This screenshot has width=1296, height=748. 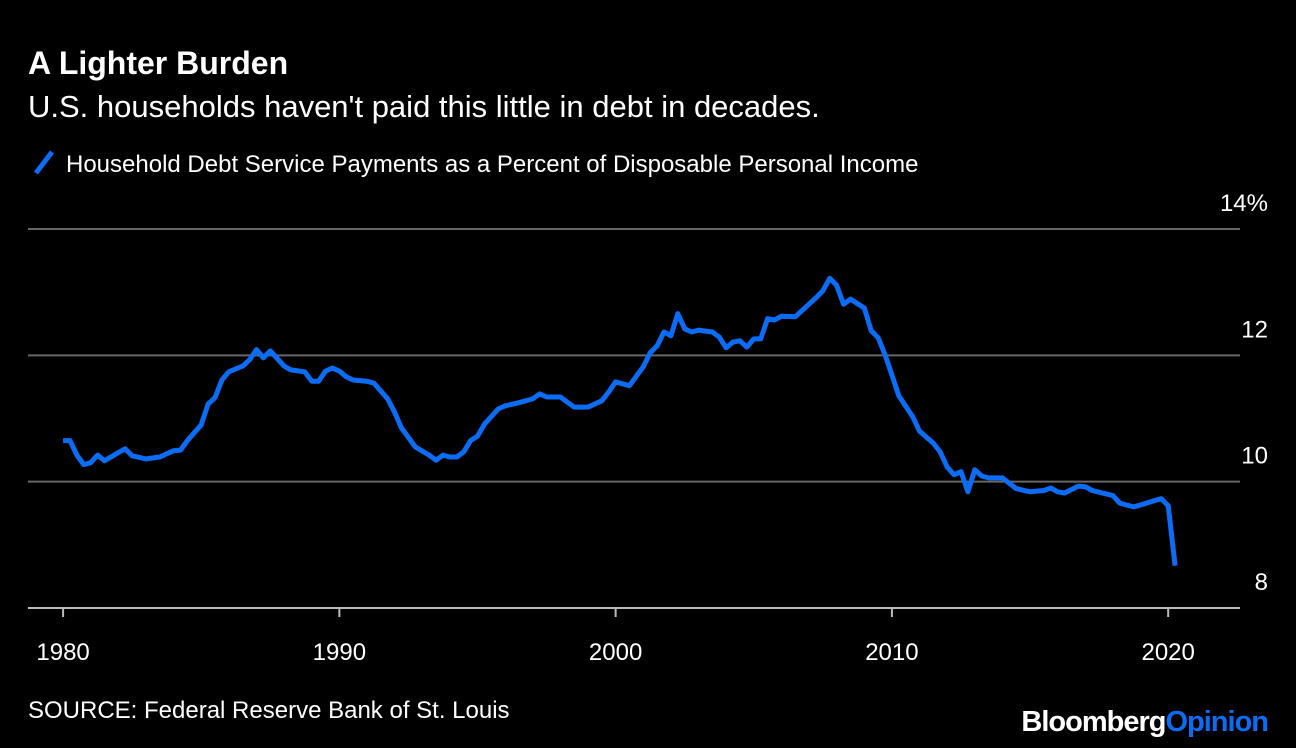 I want to click on brand: BloombergOpinion, so click(x=1144, y=722).